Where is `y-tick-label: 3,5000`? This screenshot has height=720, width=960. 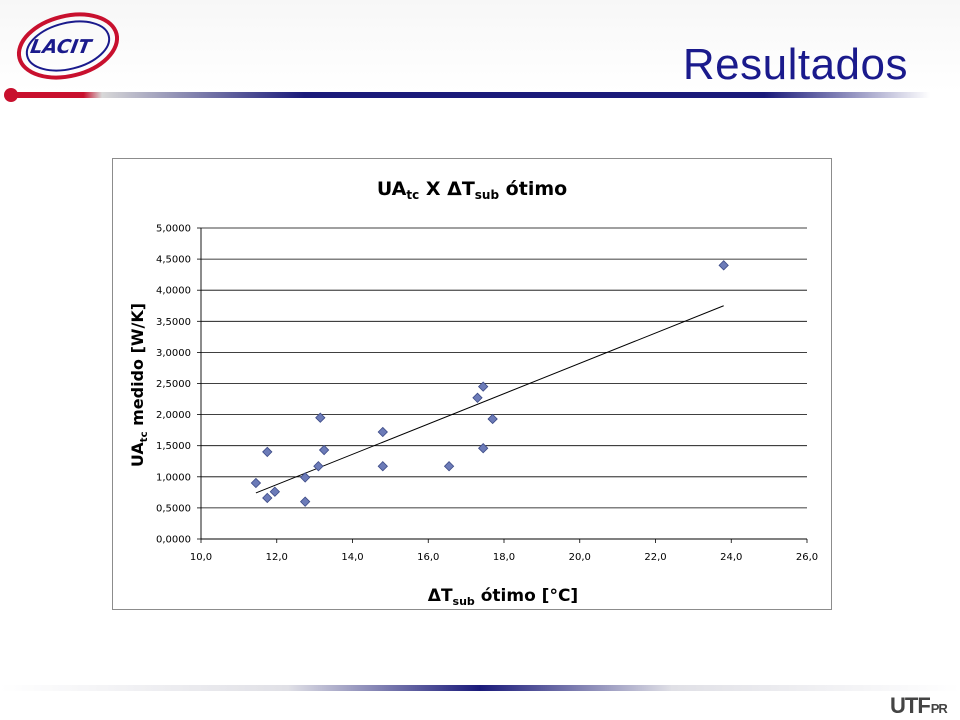 y-tick-label: 3,5000 is located at coordinates (173, 322).